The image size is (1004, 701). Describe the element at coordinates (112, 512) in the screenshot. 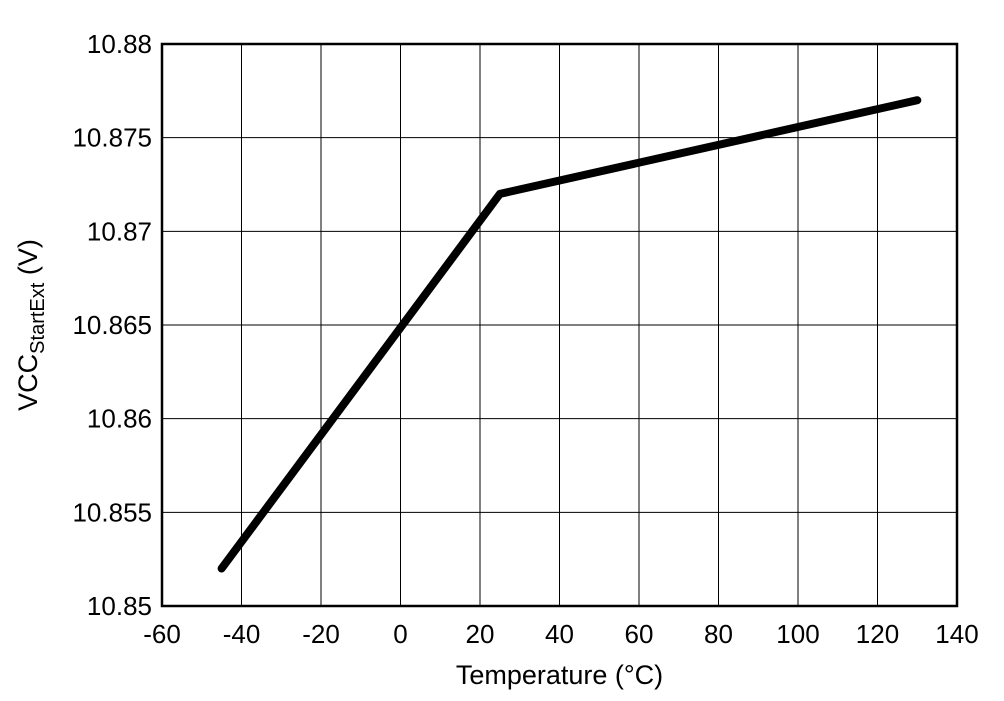

I see `y-tick-label: 10.855` at that location.